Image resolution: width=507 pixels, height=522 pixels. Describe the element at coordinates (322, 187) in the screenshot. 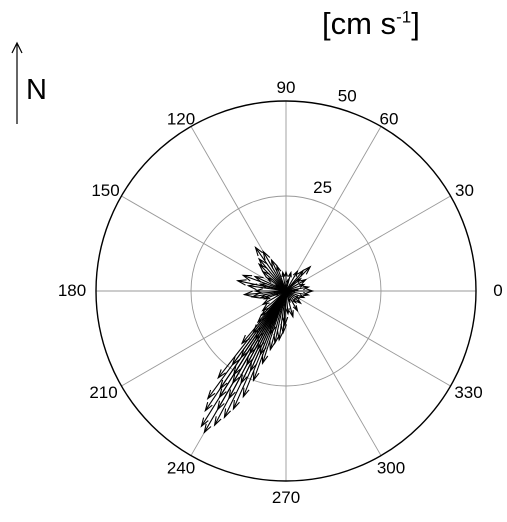

I see `radial-label-25: 25` at that location.